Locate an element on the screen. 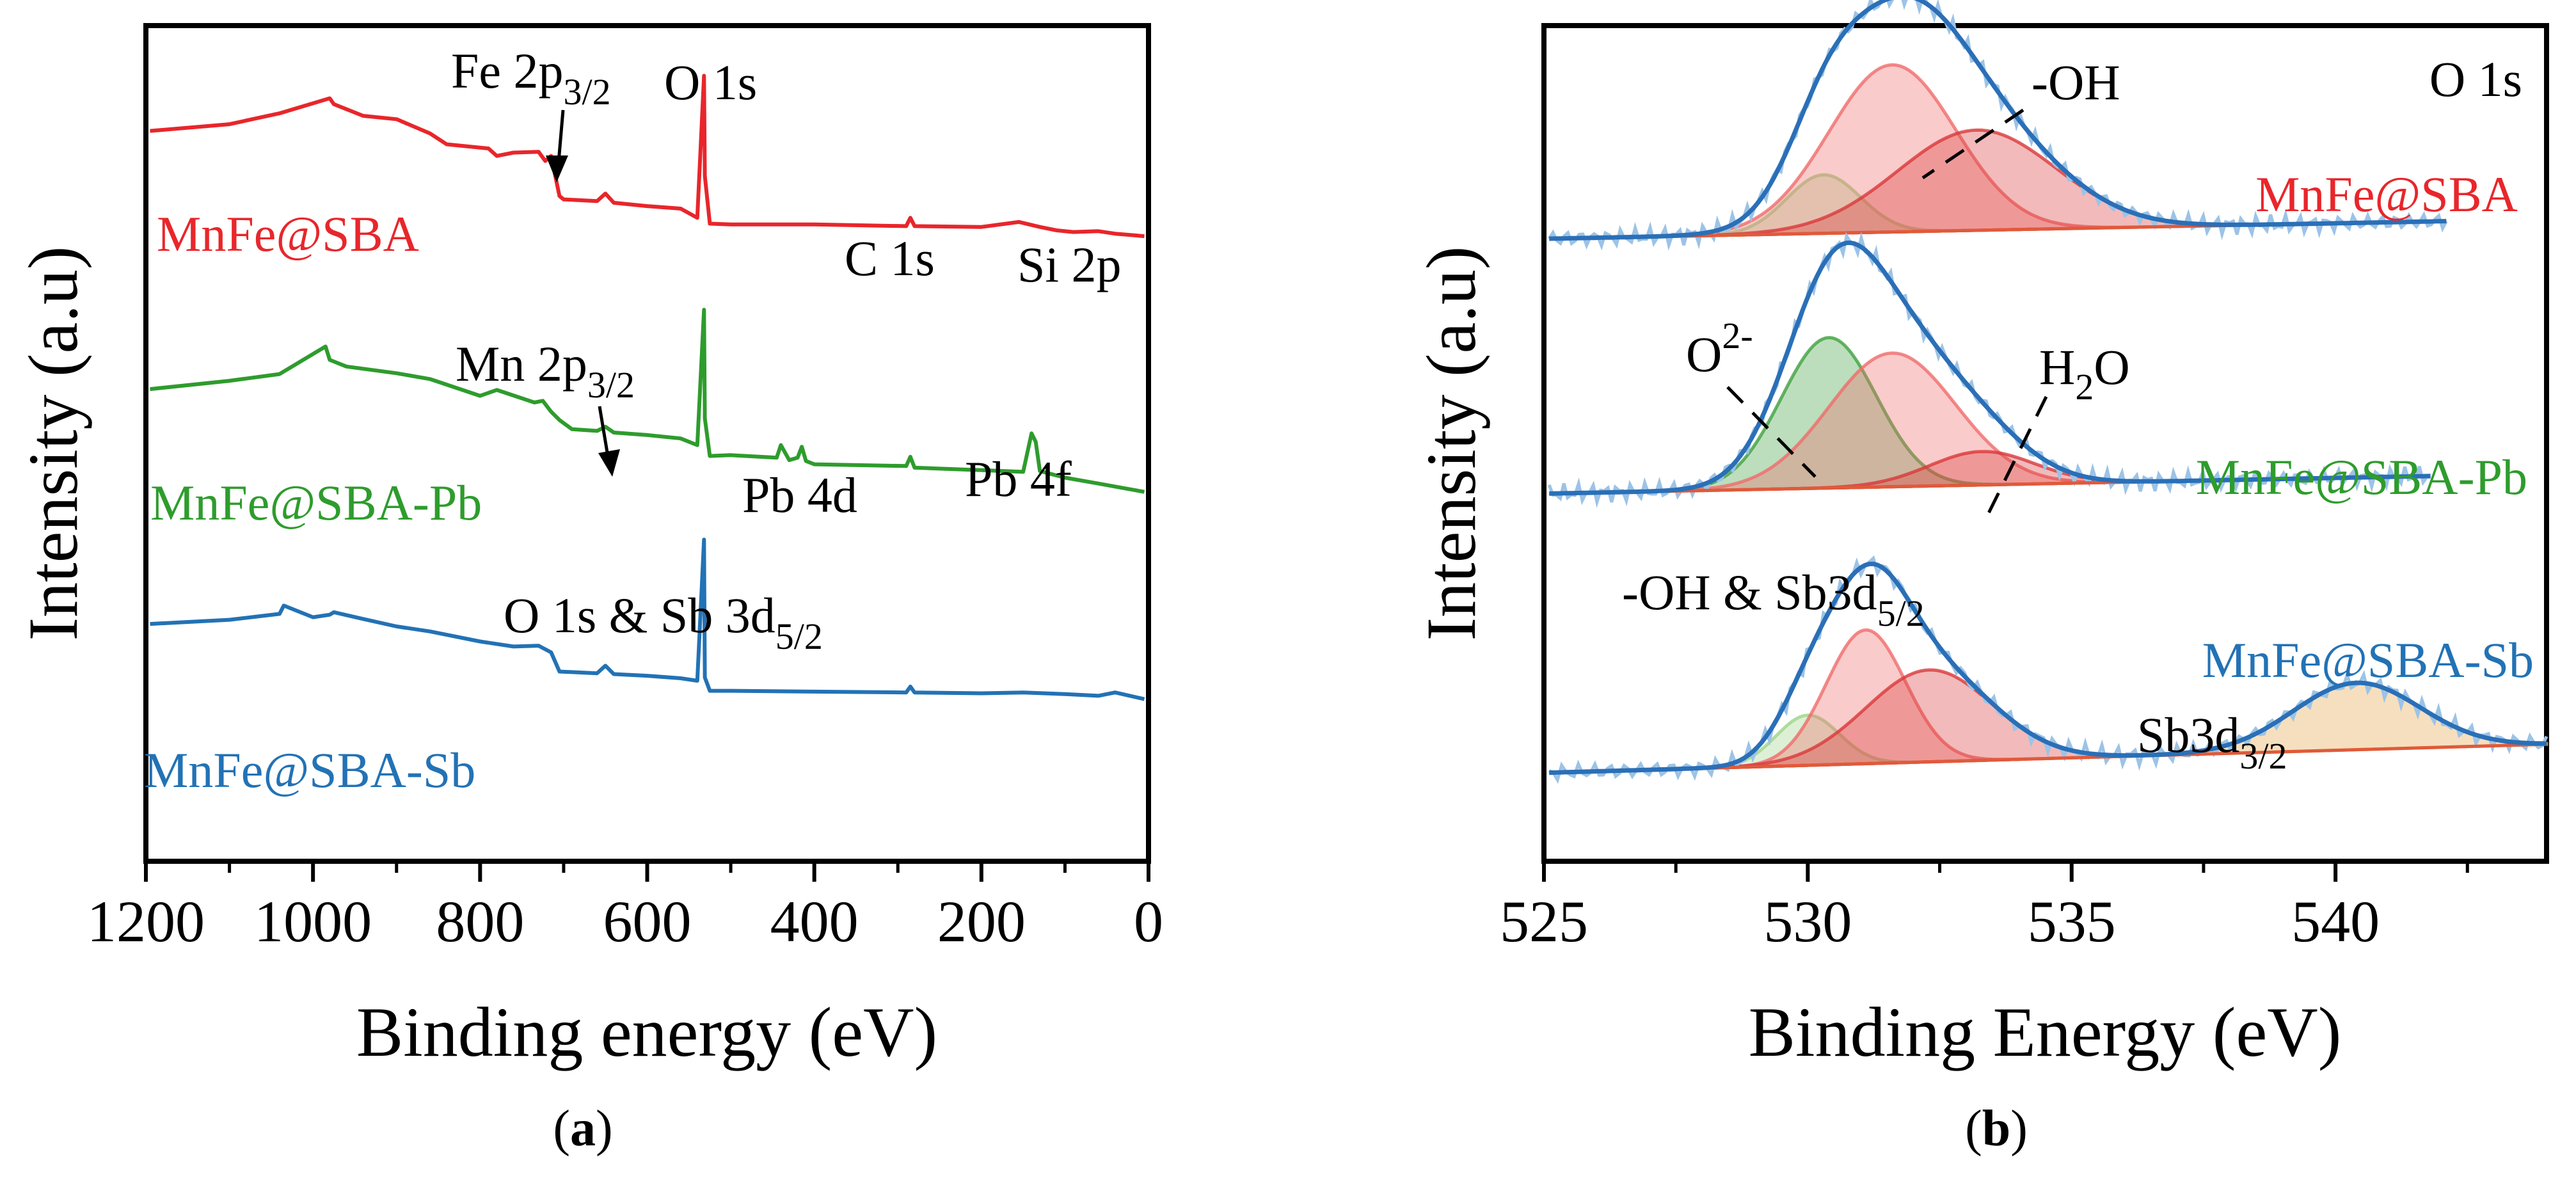 This screenshot has height=1178, width=2576. raw-spectrum-mnfe-sba-sb is located at coordinates (2048, 670).